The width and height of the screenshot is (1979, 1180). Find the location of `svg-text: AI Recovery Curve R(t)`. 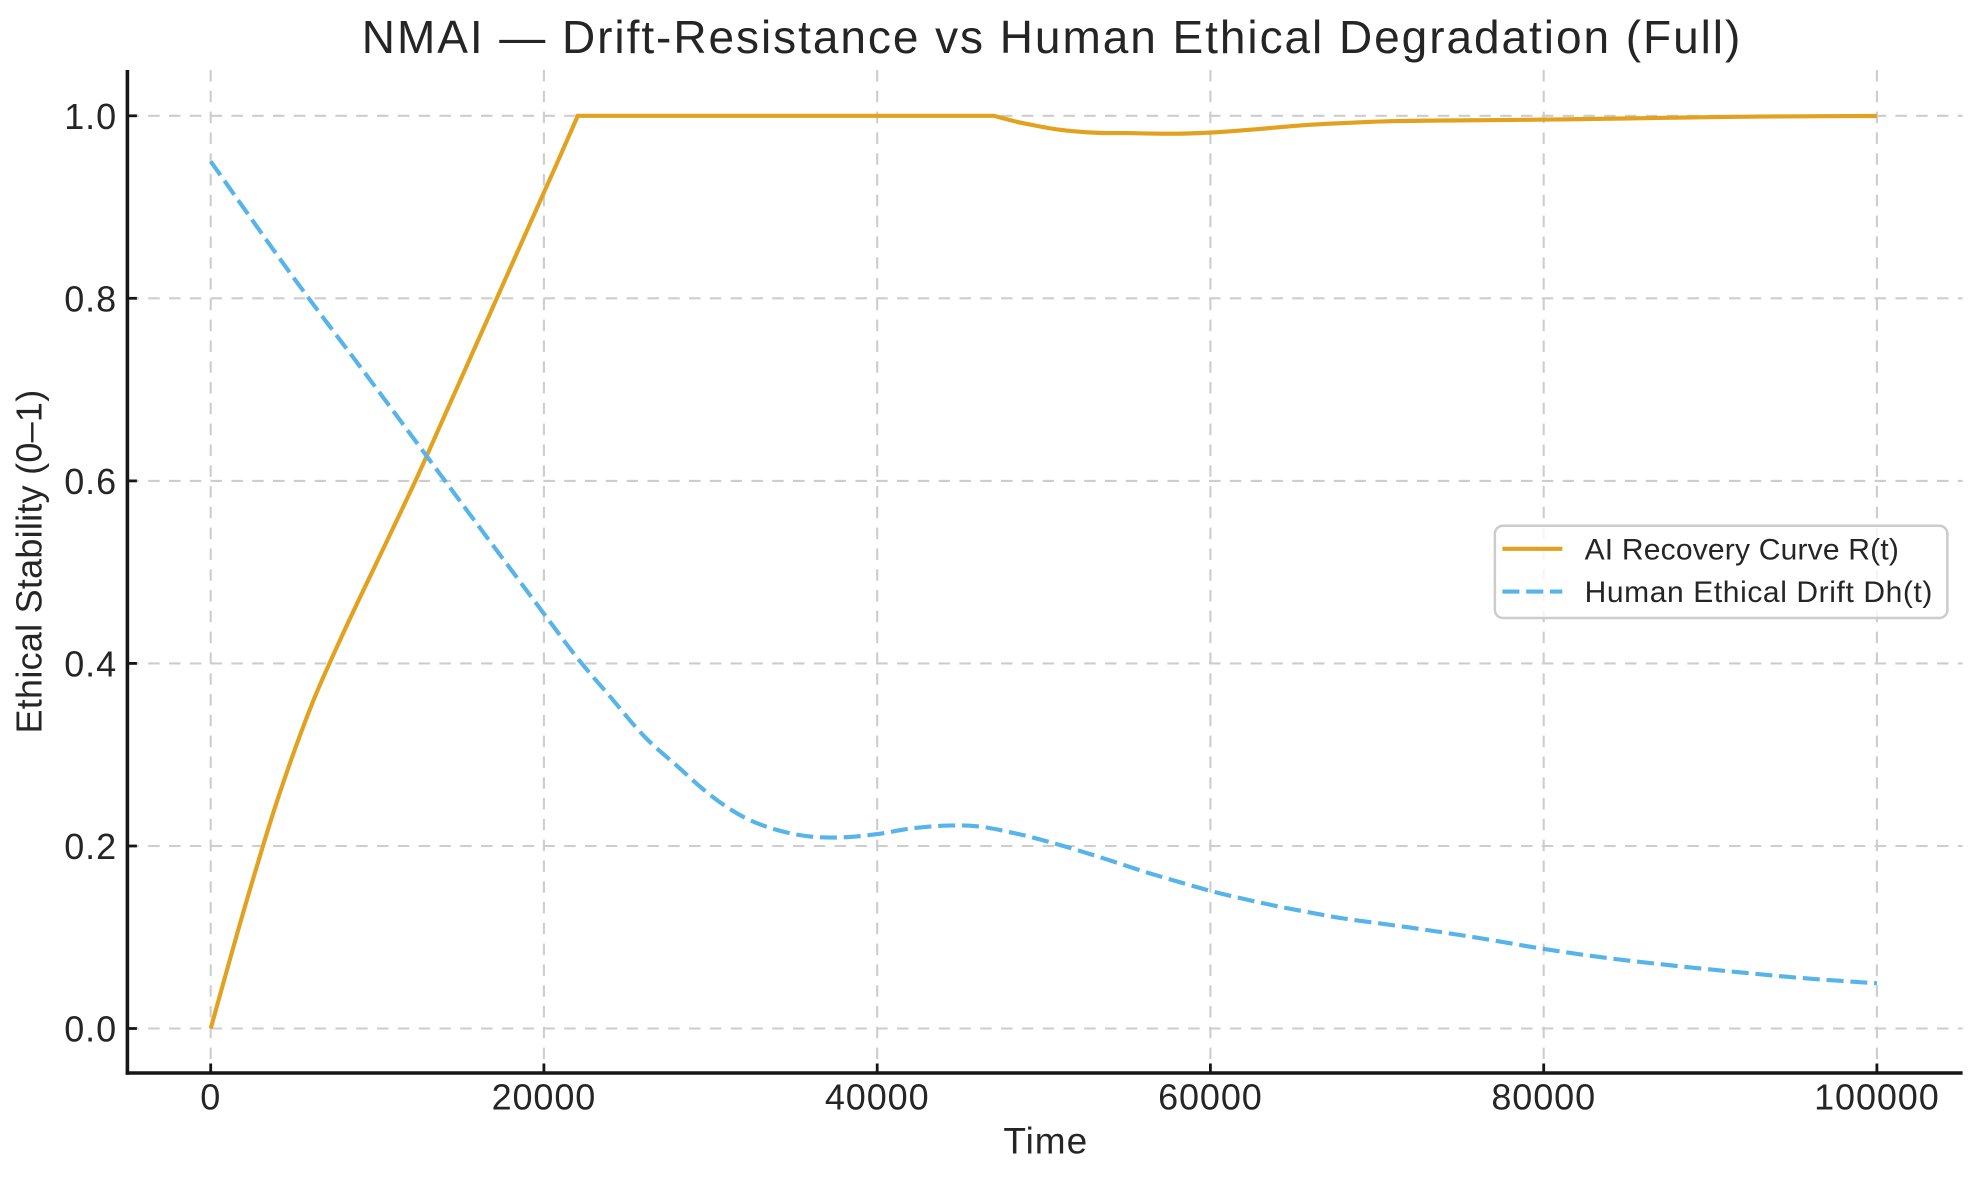

svg-text: AI Recovery Curve R(t) is located at coordinates (1742, 549).